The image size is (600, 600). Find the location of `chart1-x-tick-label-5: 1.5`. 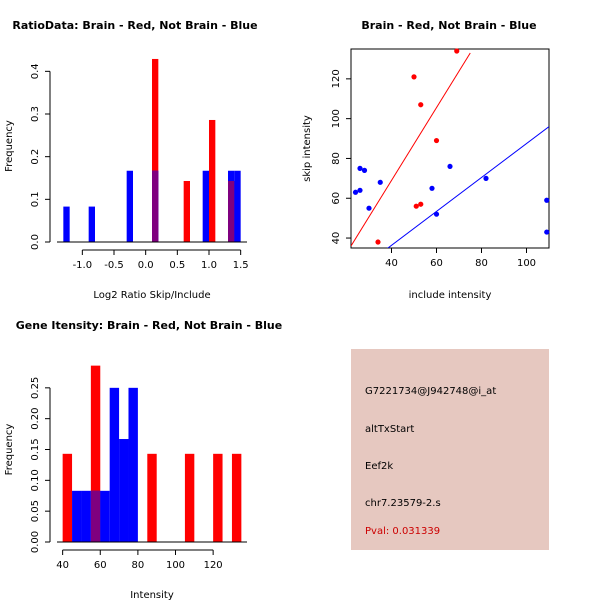

chart1-x-tick-label-5: 1.5 is located at coordinates (241, 265).